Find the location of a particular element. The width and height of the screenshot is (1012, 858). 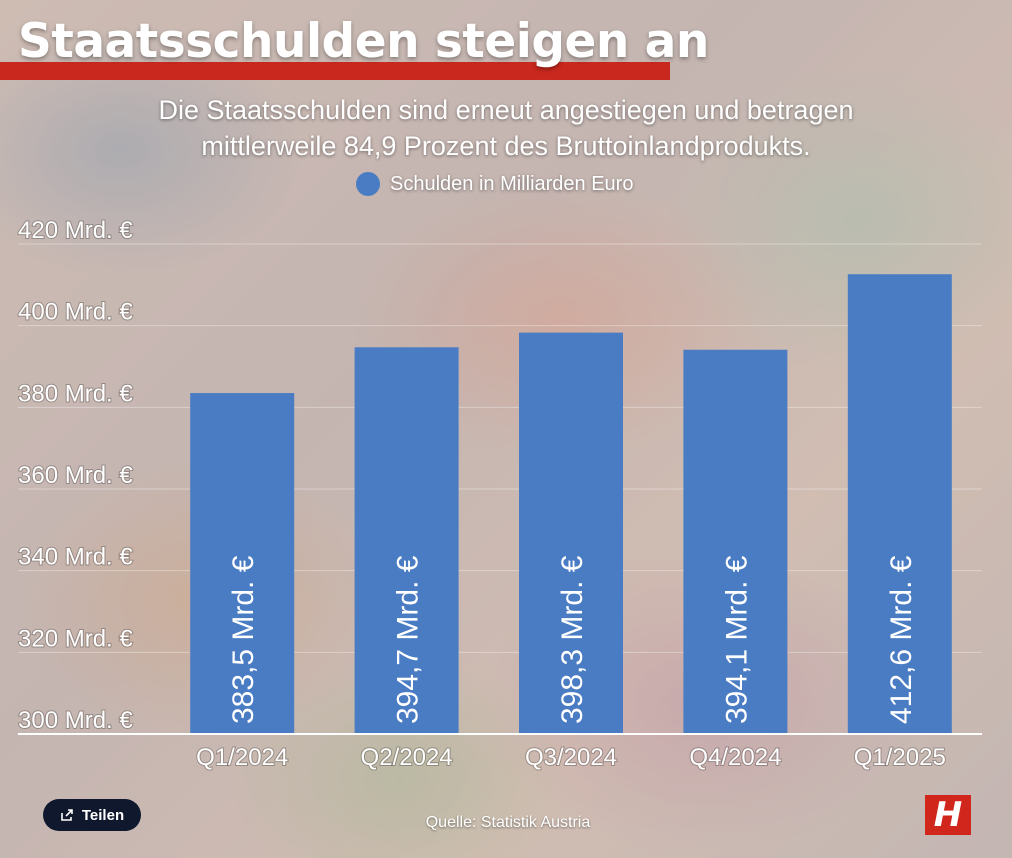

x-tick-label: Q3/2024 is located at coordinates (571, 757).